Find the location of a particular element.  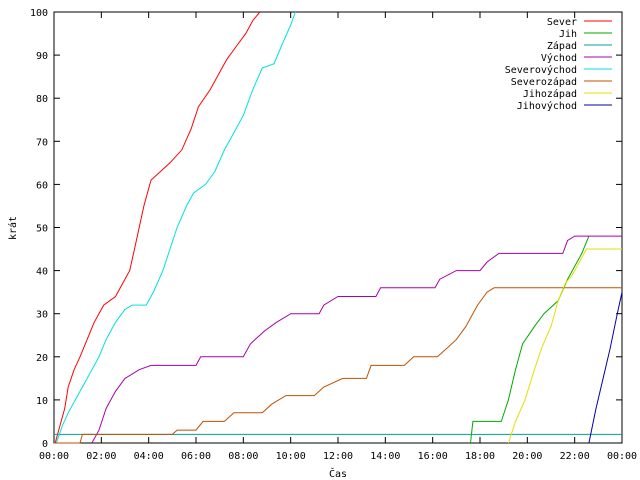

x-tick-label: 02:00 is located at coordinates (101, 456).